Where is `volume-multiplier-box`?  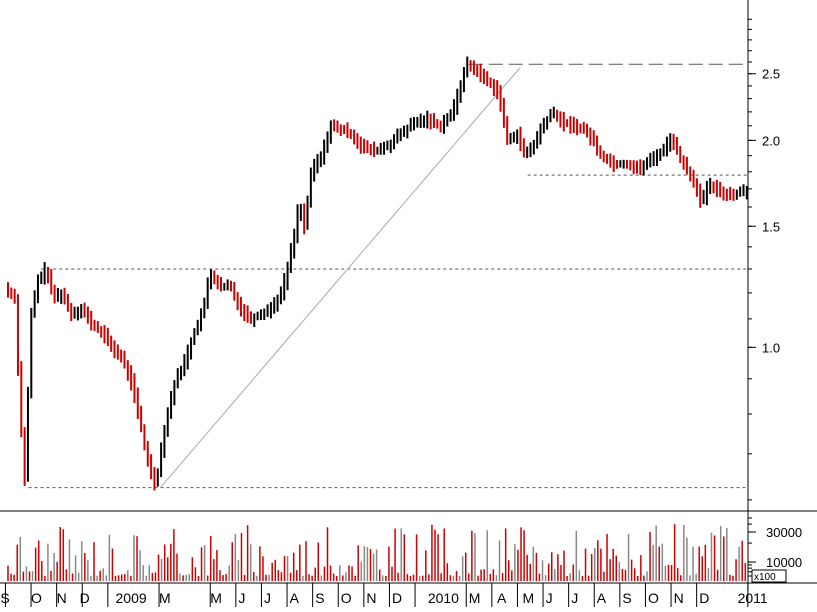 volume-multiplier-box is located at coordinates (769, 576).